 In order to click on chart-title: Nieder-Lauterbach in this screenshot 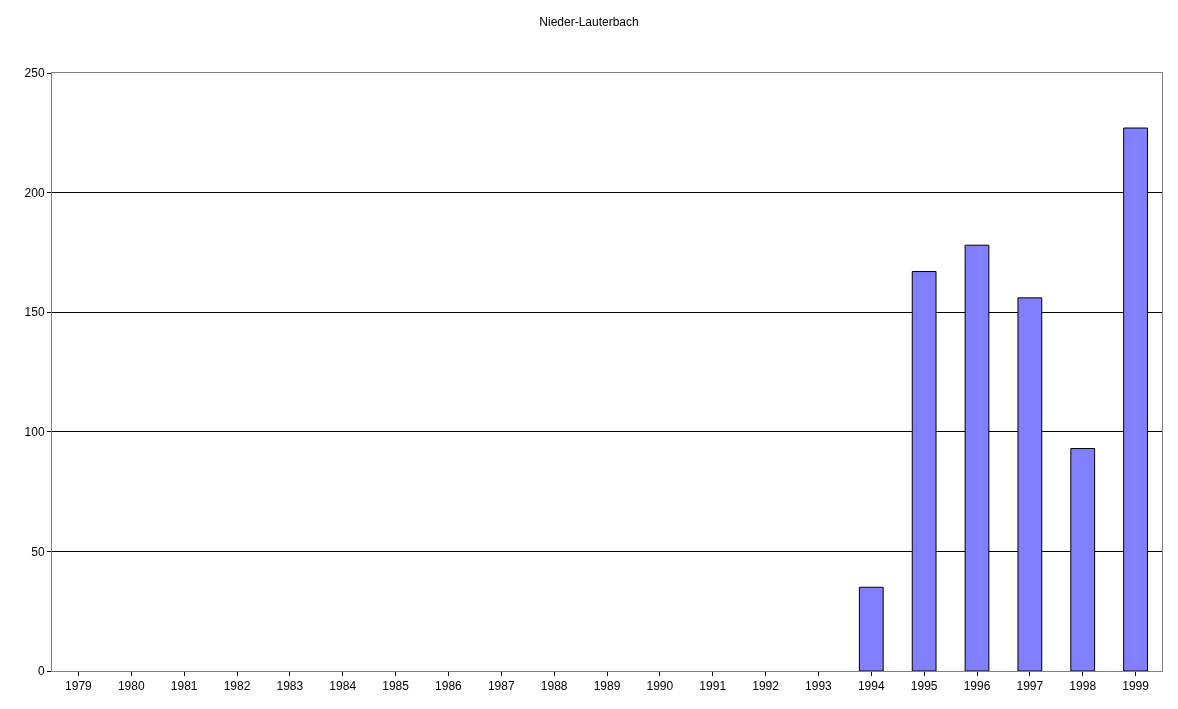, I will do `click(589, 22)`.